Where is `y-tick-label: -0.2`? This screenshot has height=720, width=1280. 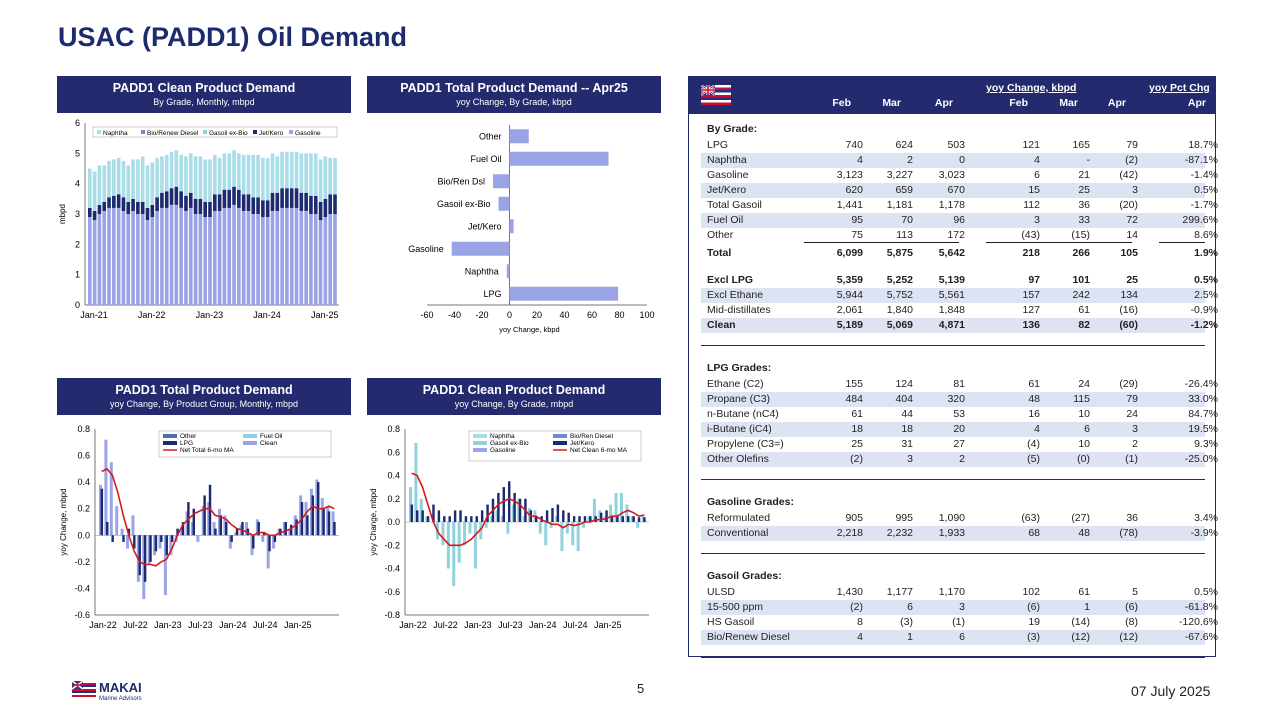
y-tick-label: -0.2 is located at coordinates (392, 545).